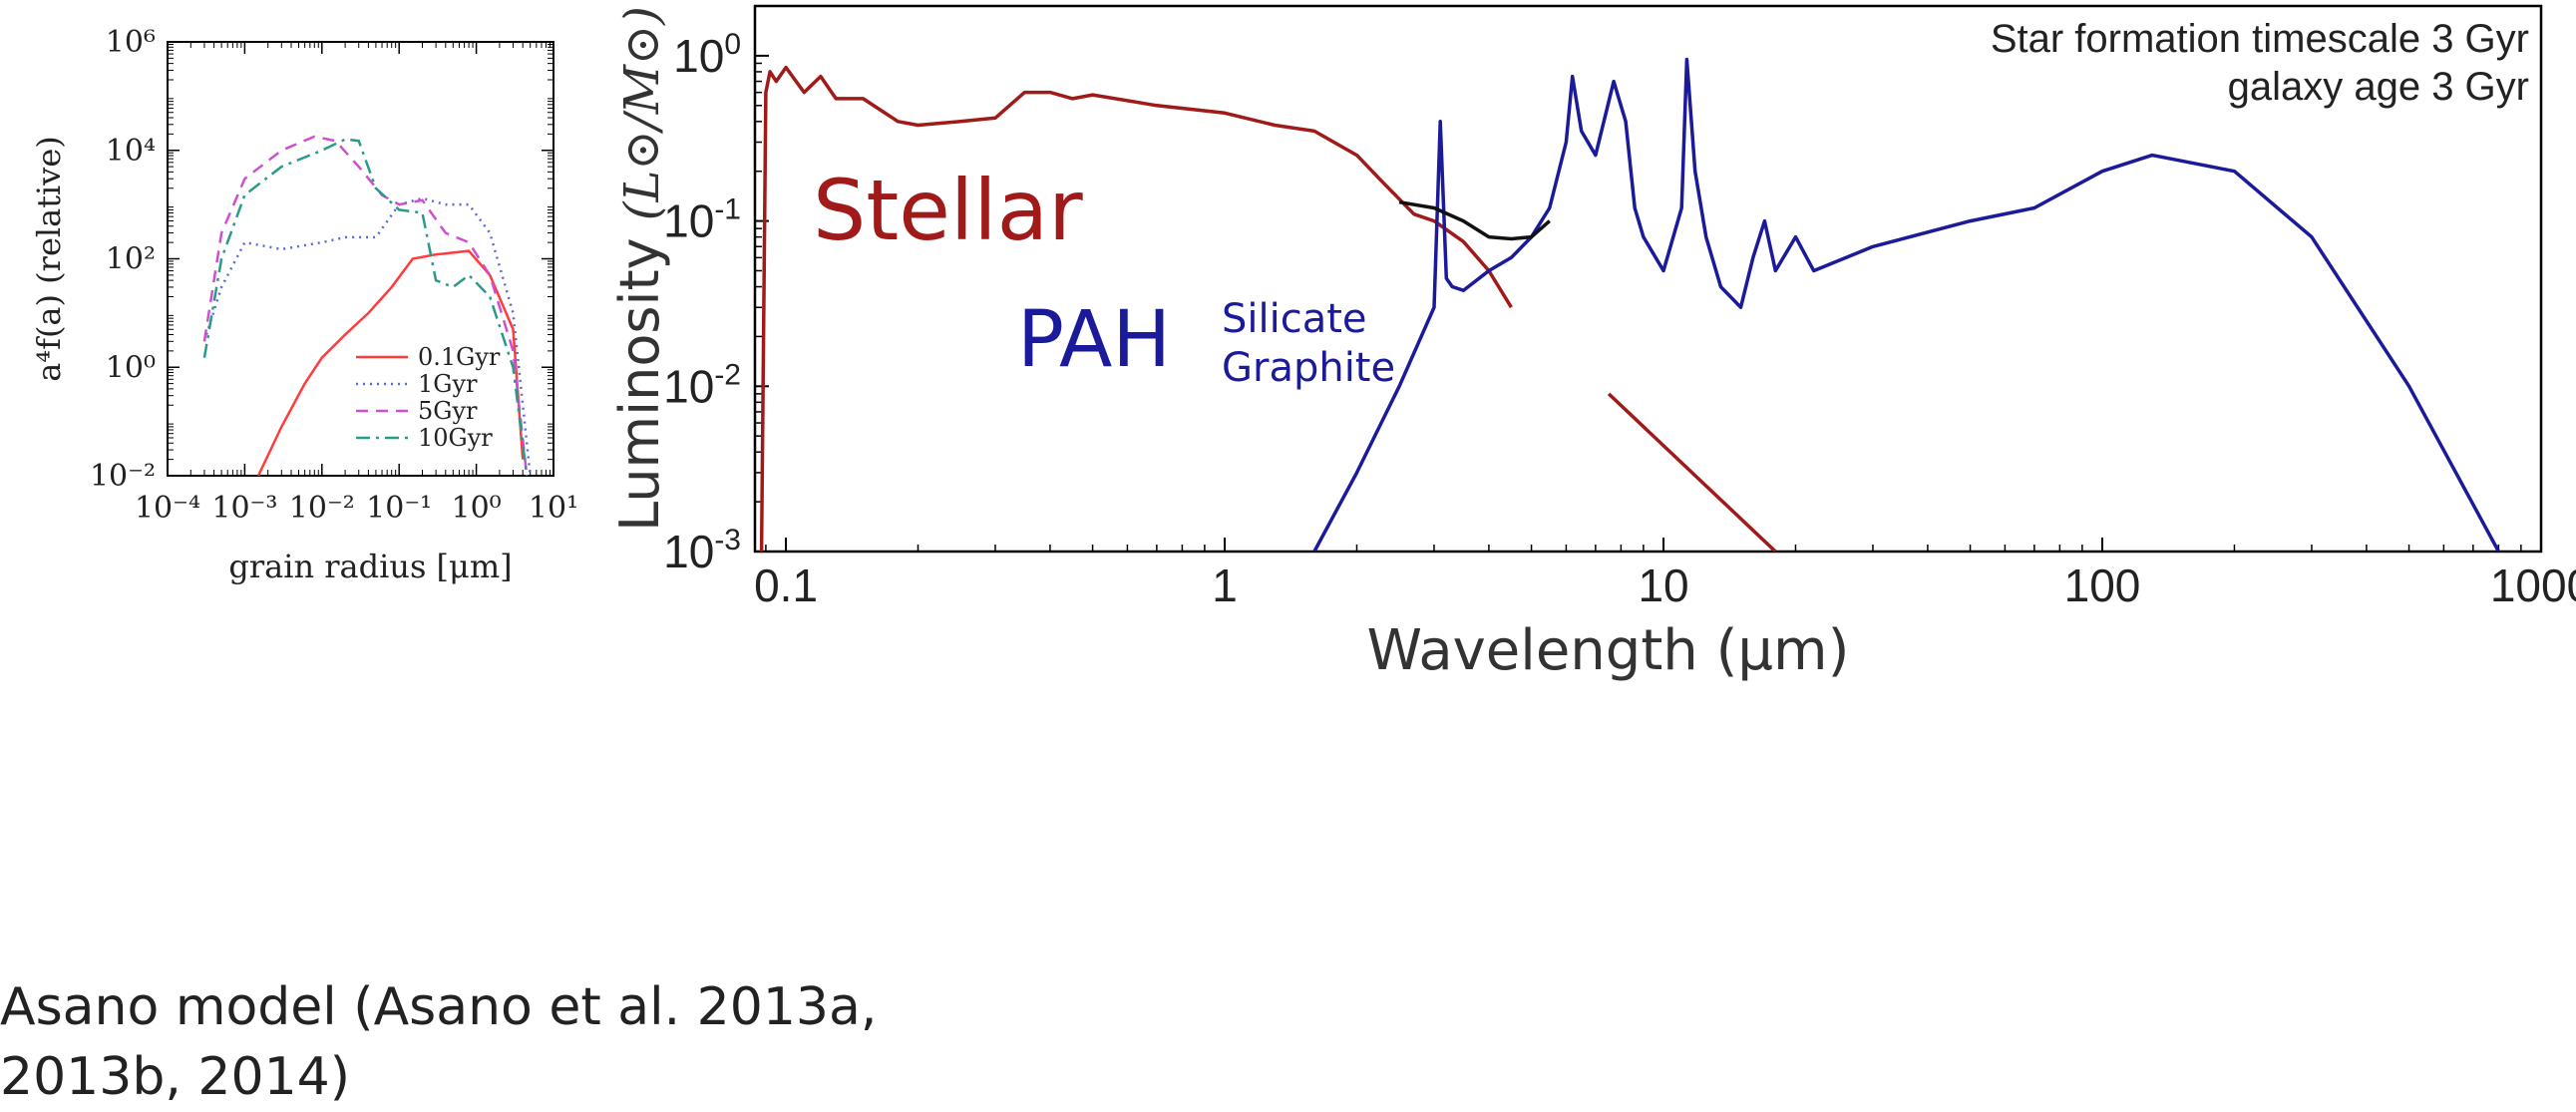 This screenshot has height=1112, width=2576. I want to click on x-tick-label: 0.1, so click(786, 585).